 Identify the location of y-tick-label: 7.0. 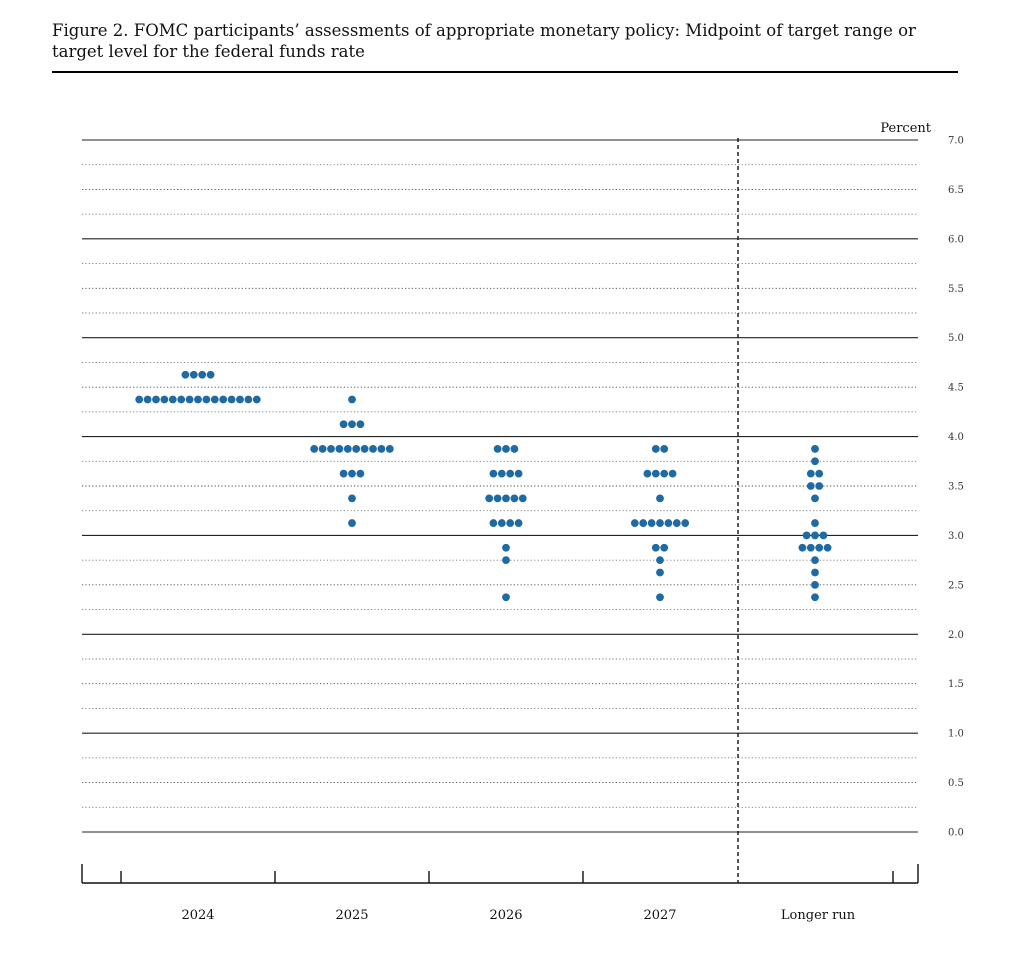
(956, 141).